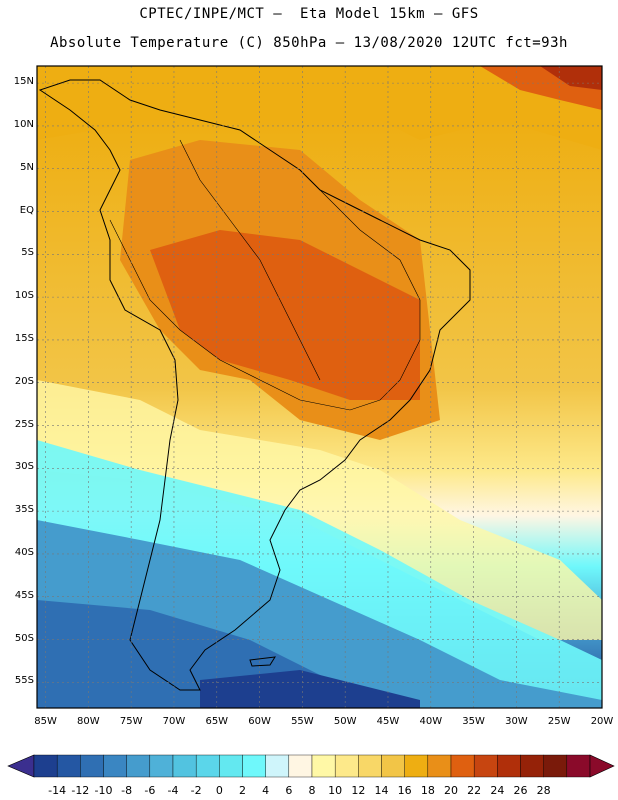 The image size is (618, 800). I want to click on lon-label: 45W, so click(388, 721).